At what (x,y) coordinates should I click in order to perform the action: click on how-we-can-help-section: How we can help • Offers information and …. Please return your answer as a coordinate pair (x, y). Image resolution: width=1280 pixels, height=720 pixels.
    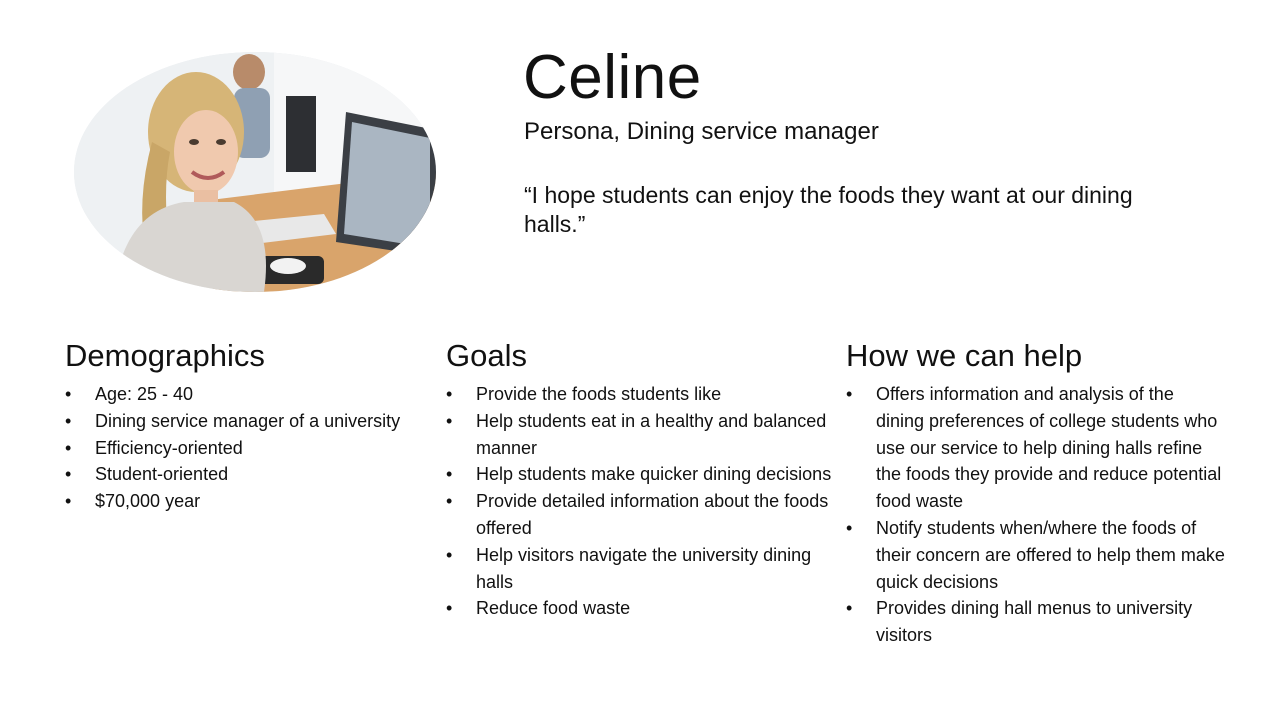
    Looking at the image, I should click on (1036, 493).